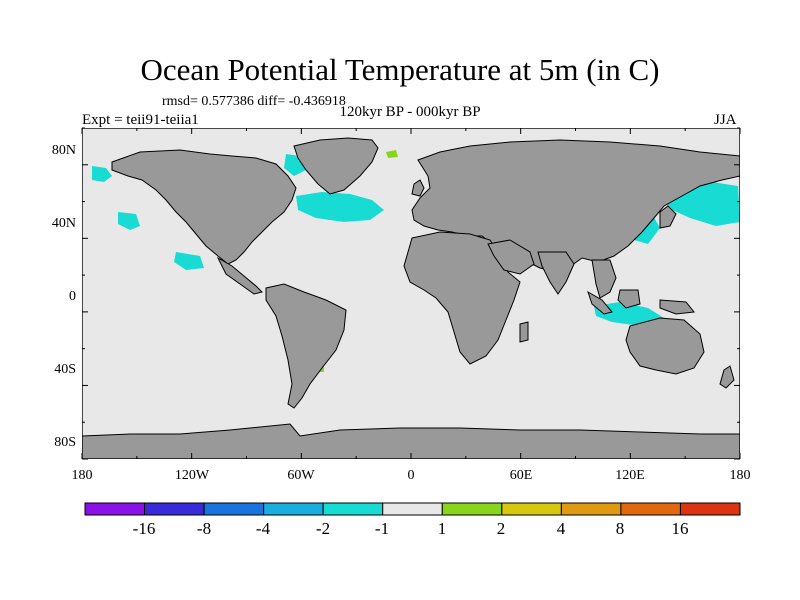 Image resolution: width=800 pixels, height=600 pixels. Describe the element at coordinates (604, 279) in the screenshot. I see `land-southeast-asia` at that location.